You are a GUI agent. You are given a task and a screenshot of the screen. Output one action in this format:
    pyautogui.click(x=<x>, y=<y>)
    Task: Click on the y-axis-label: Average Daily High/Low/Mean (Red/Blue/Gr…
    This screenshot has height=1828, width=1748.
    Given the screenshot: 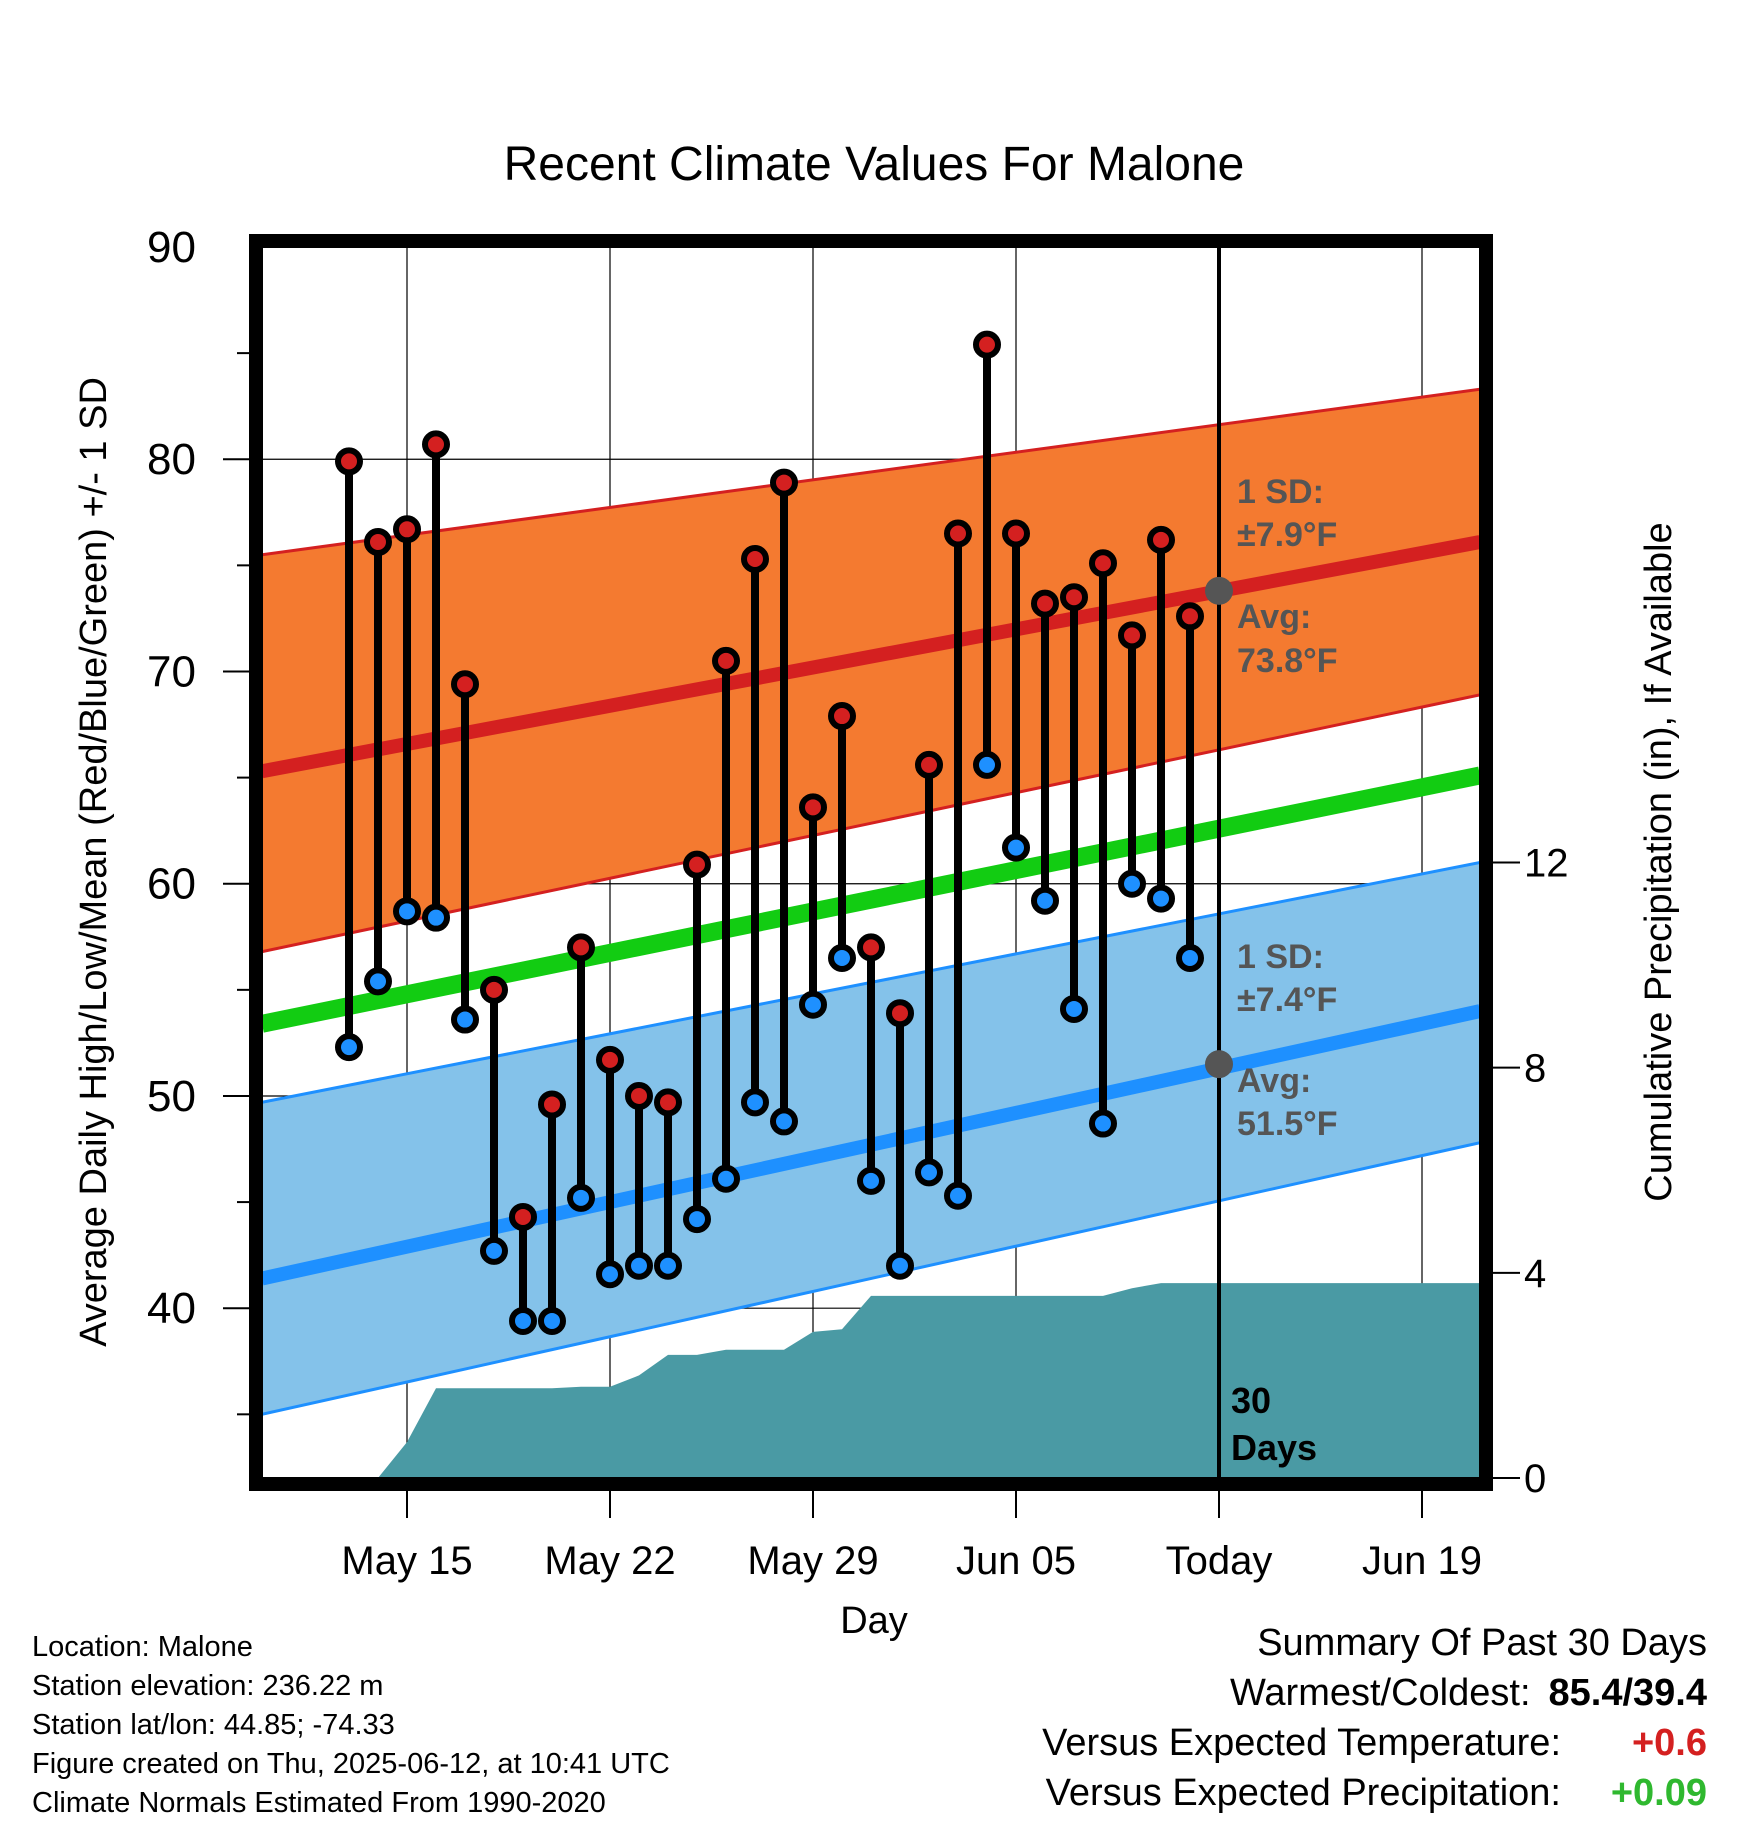 What is the action you would take?
    pyautogui.click(x=94, y=862)
    